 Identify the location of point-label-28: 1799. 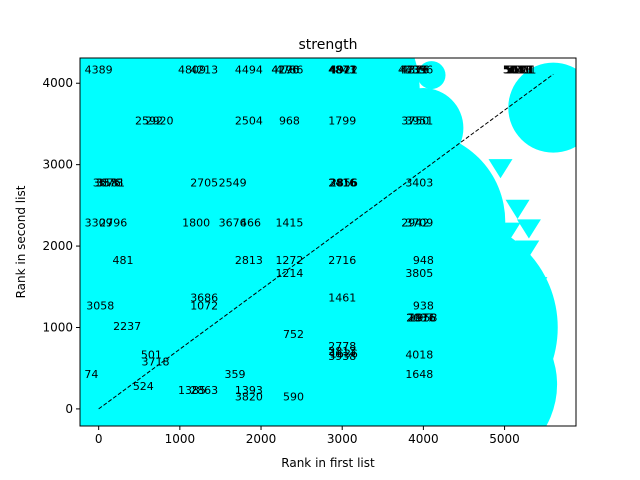
(342, 121).